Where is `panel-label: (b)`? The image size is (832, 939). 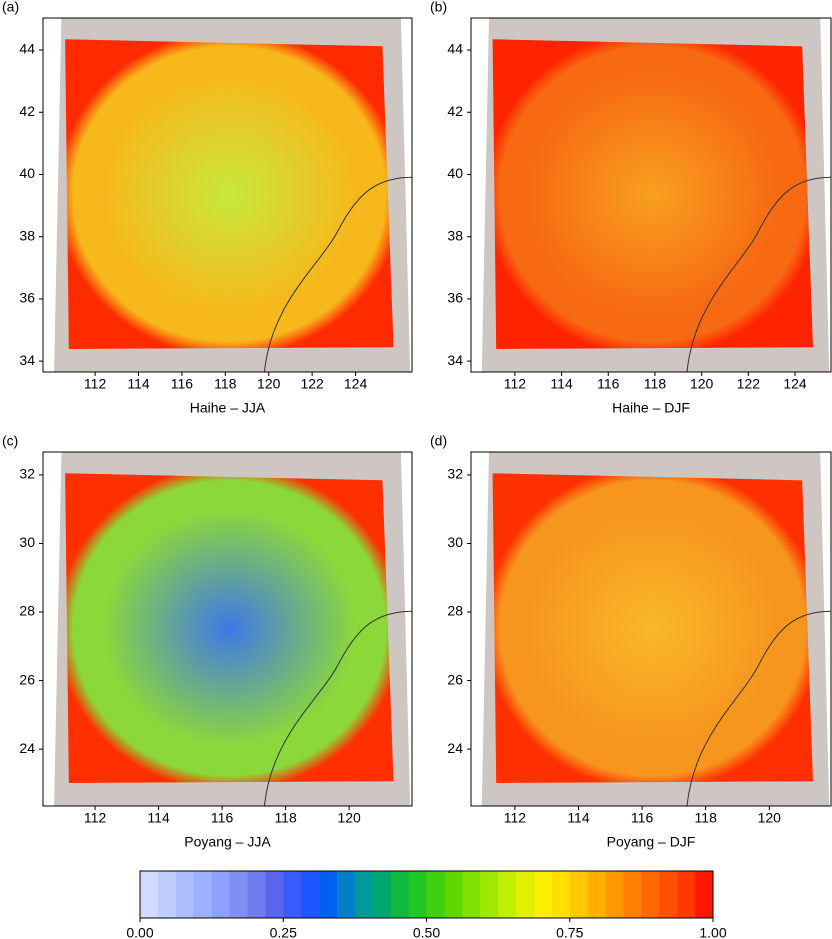
panel-label: (b) is located at coordinates (438, 7).